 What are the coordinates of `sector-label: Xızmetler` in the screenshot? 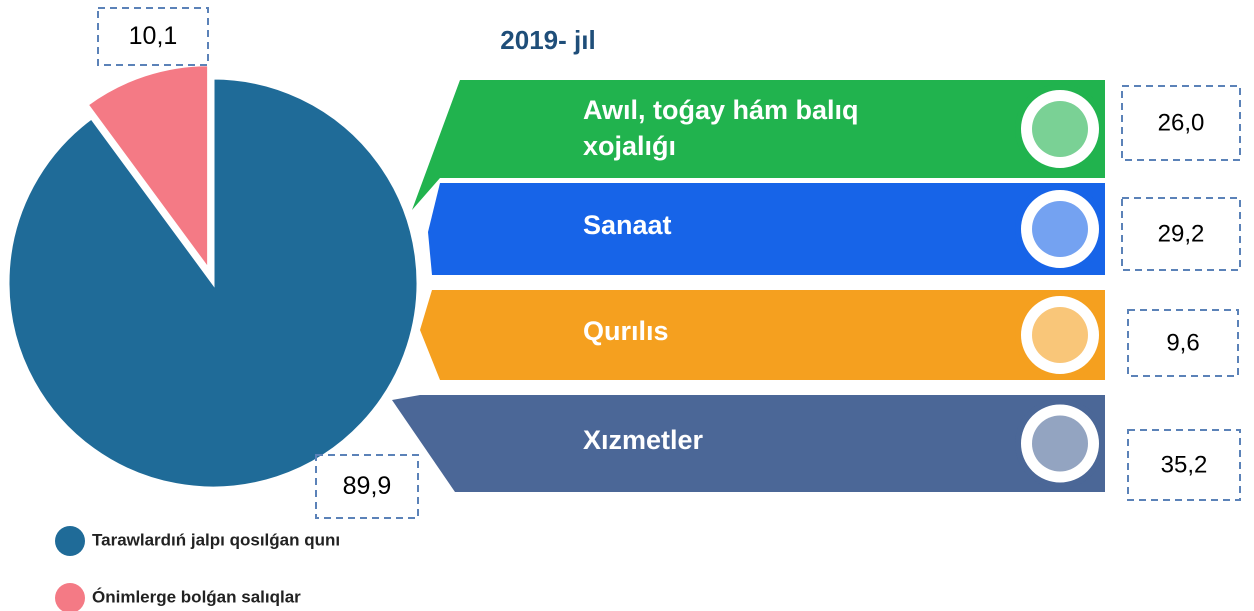 It's located at (643, 439).